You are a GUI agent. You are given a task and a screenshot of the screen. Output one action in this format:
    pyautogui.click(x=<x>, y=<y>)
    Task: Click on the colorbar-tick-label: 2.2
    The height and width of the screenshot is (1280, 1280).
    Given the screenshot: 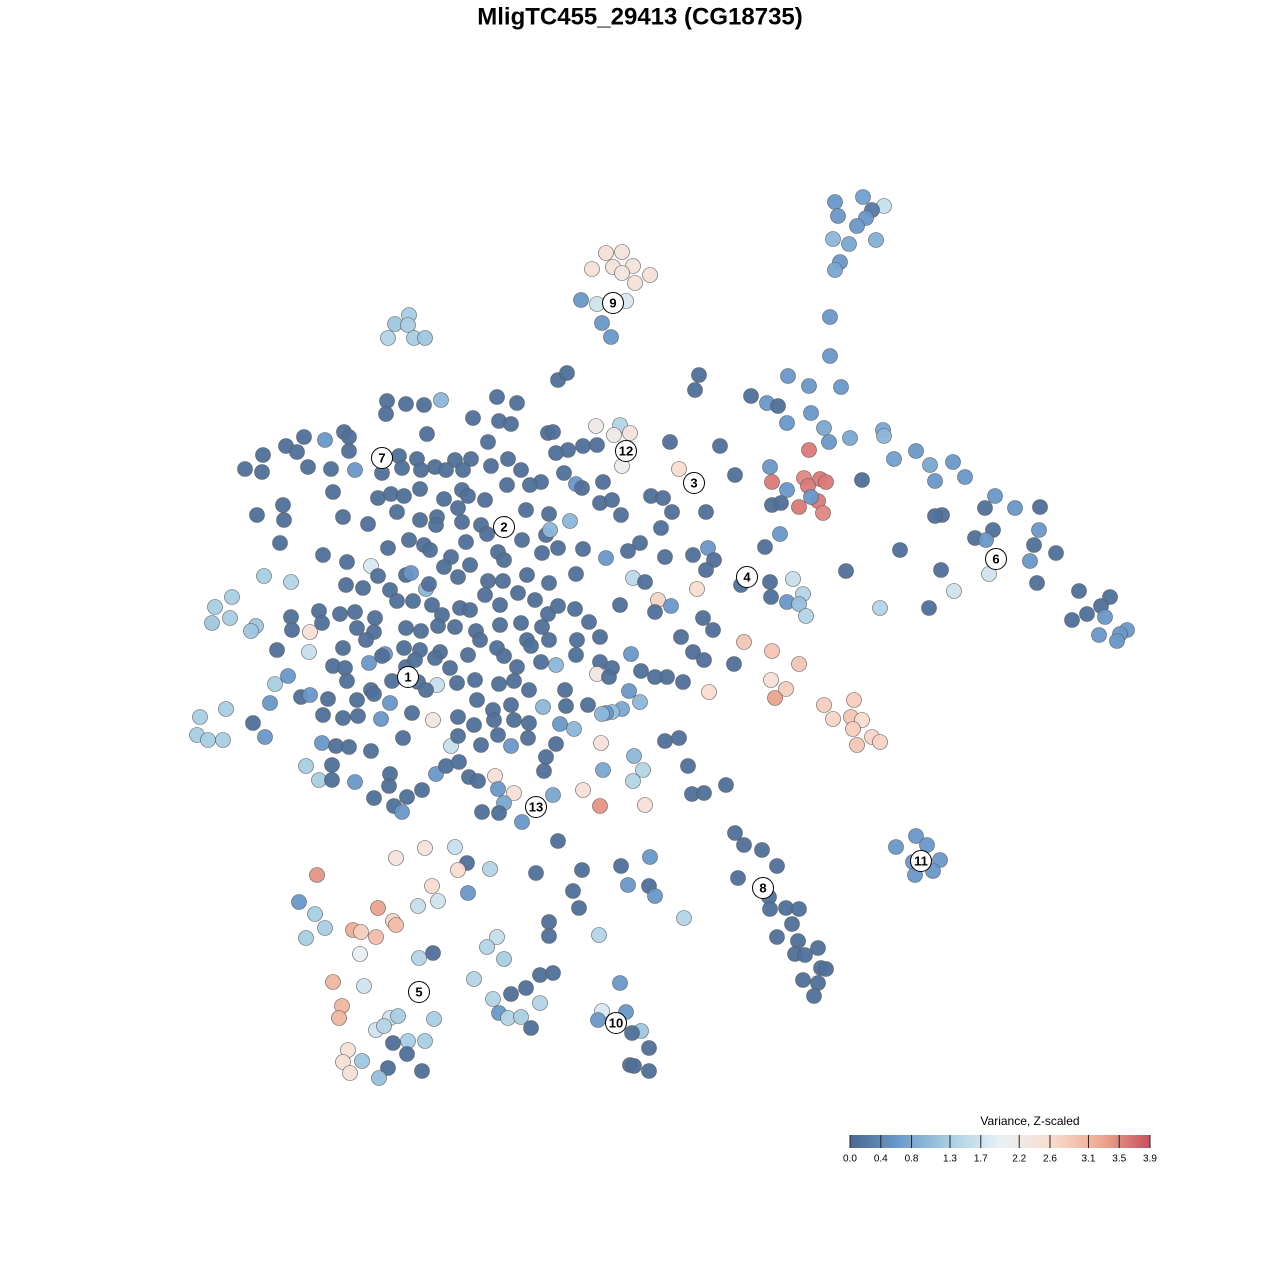 What is the action you would take?
    pyautogui.click(x=1019, y=1159)
    